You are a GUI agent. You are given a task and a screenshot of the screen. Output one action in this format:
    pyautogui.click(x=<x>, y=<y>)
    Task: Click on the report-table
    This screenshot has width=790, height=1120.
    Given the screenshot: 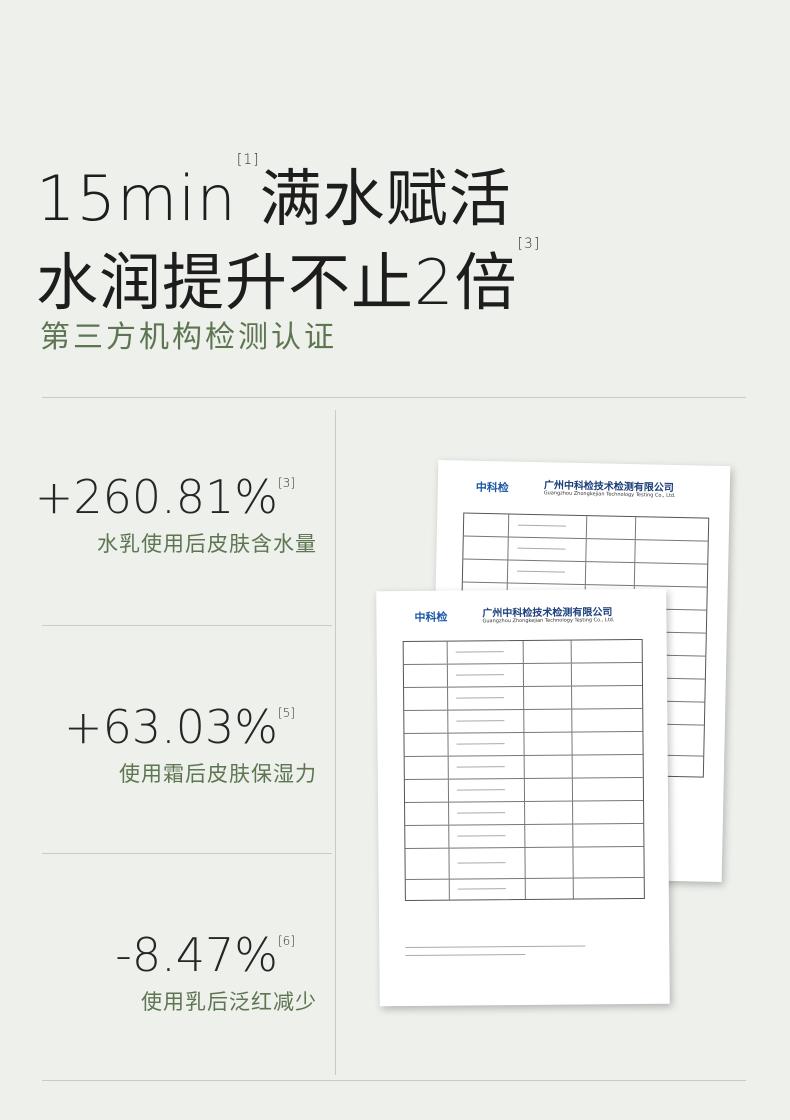 What is the action you would take?
    pyautogui.click(x=523, y=770)
    